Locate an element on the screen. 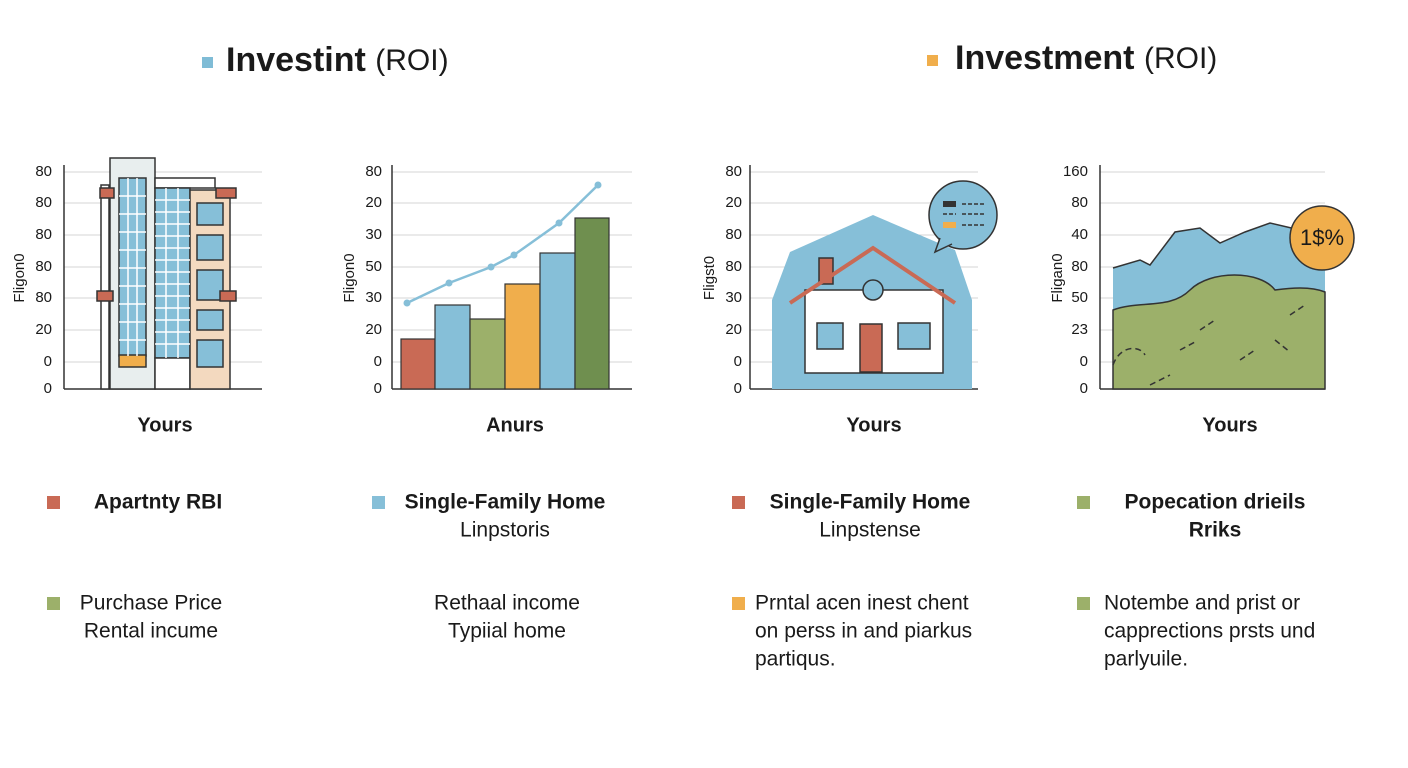 The image size is (1408, 768). header: Investint (ROI) is located at coordinates (337, 60).